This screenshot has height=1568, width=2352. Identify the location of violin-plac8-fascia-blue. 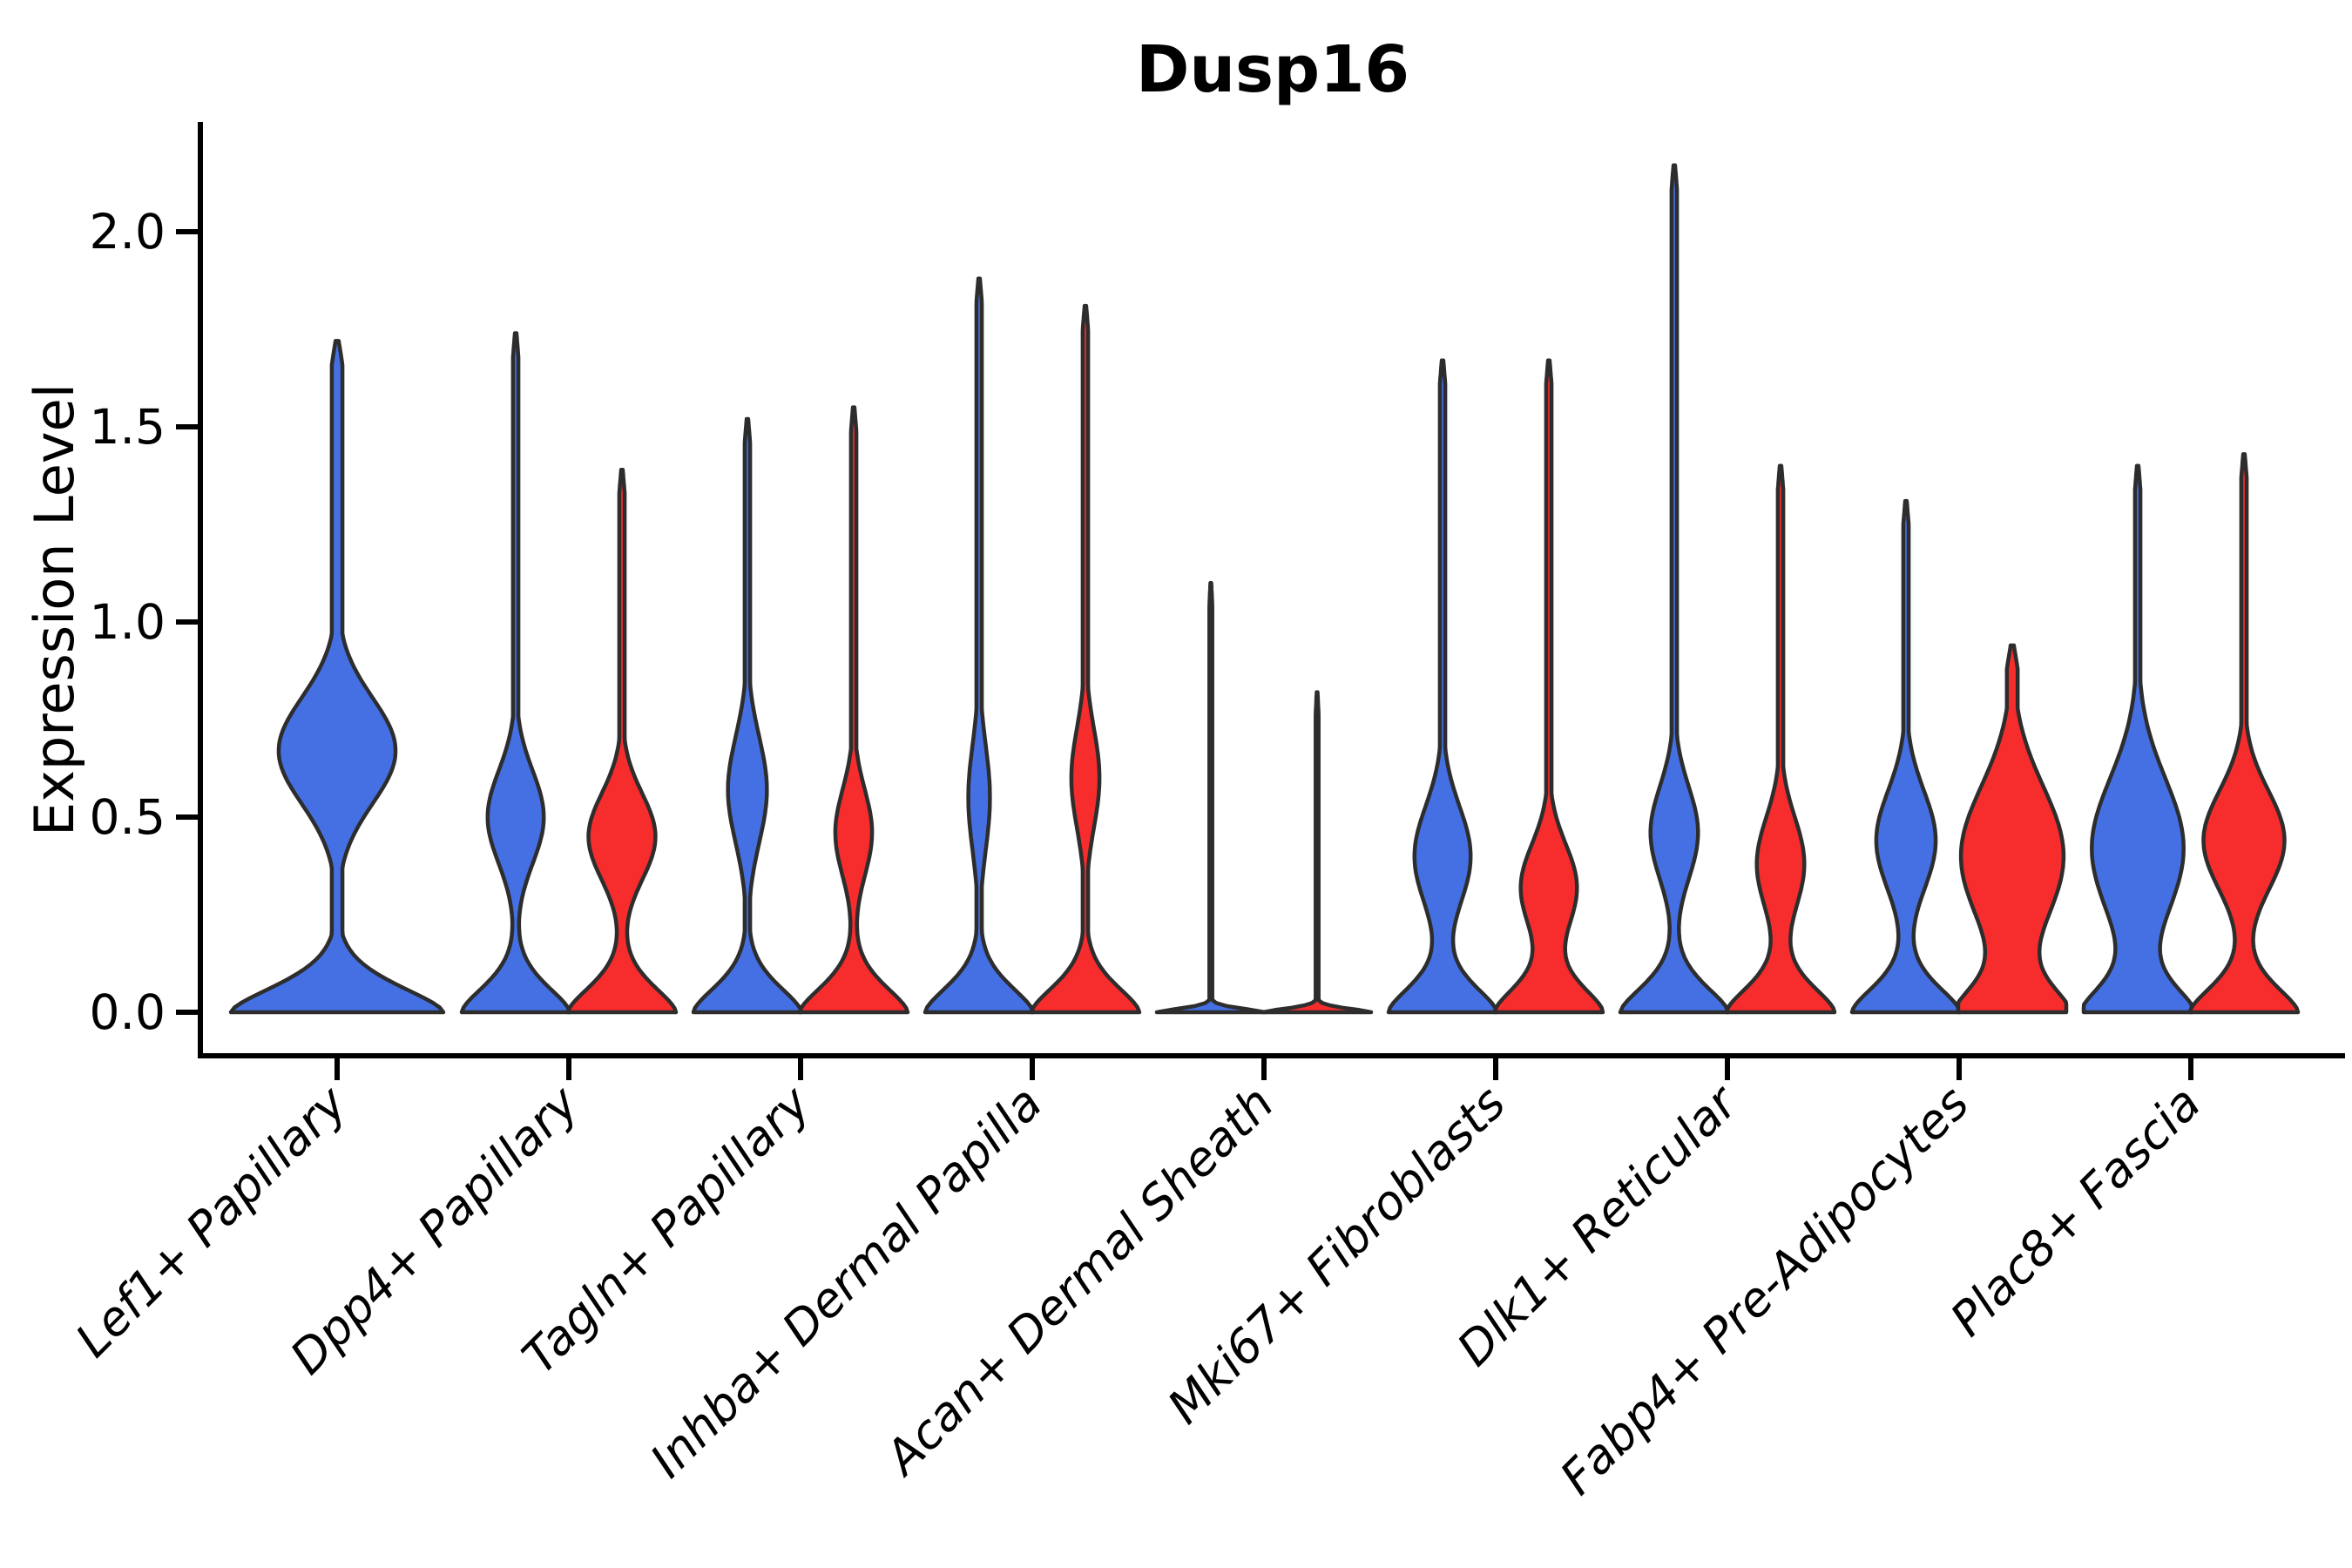
(2137, 739).